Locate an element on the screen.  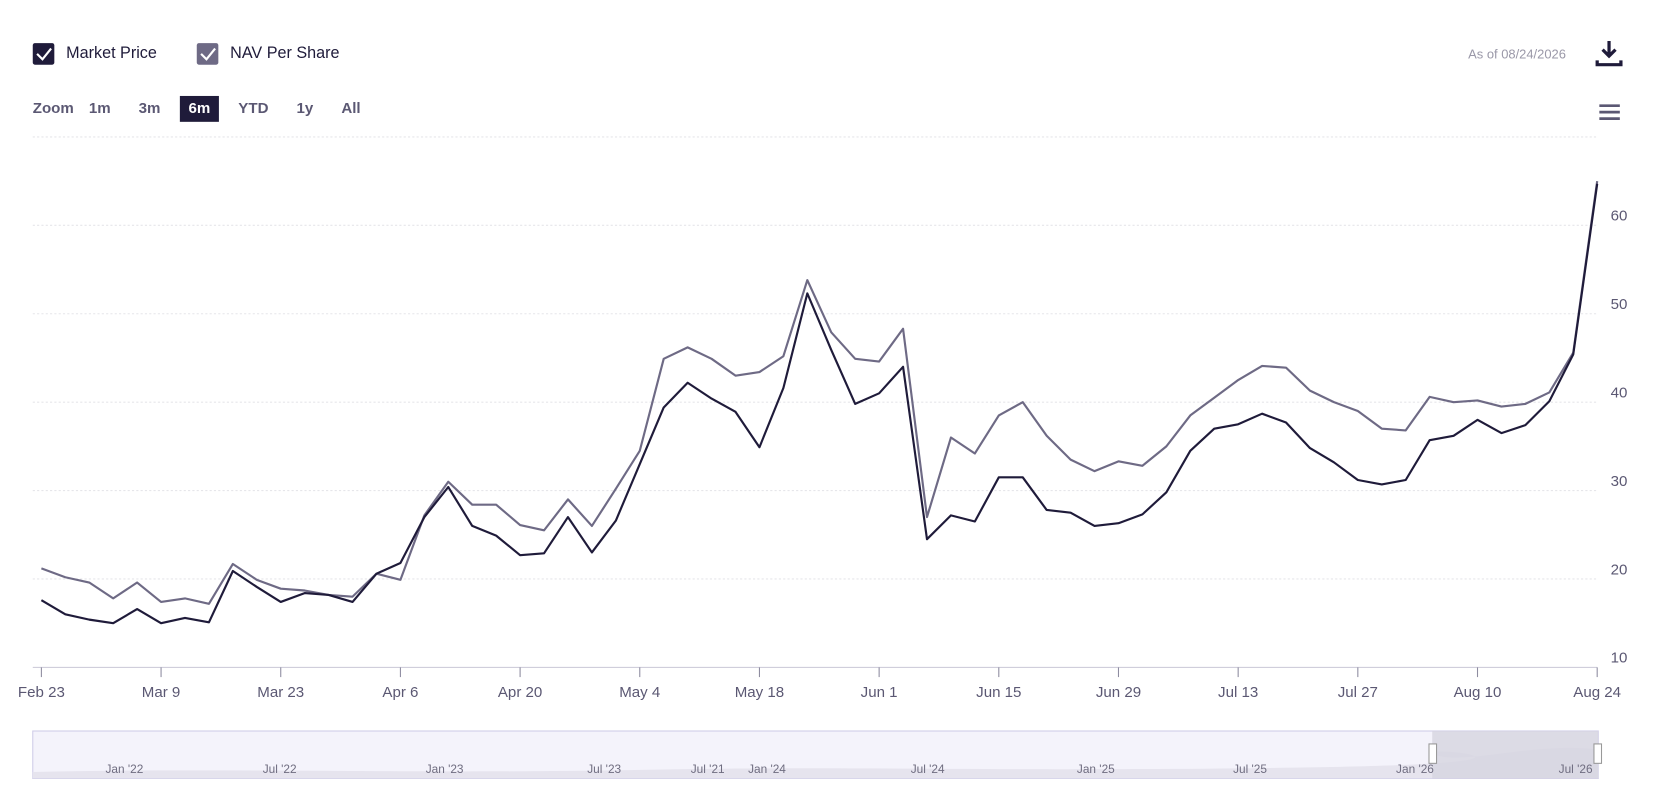
x-tick-label: May 18 is located at coordinates (759, 692).